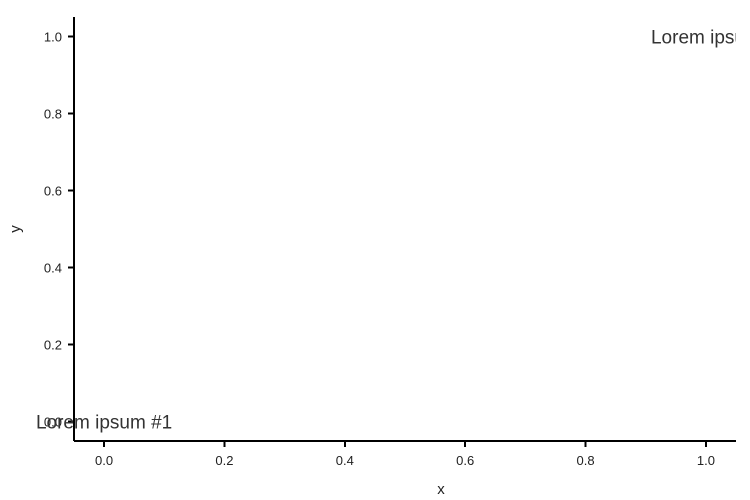  I want to click on y-tick-label: 0.6, so click(53, 190).